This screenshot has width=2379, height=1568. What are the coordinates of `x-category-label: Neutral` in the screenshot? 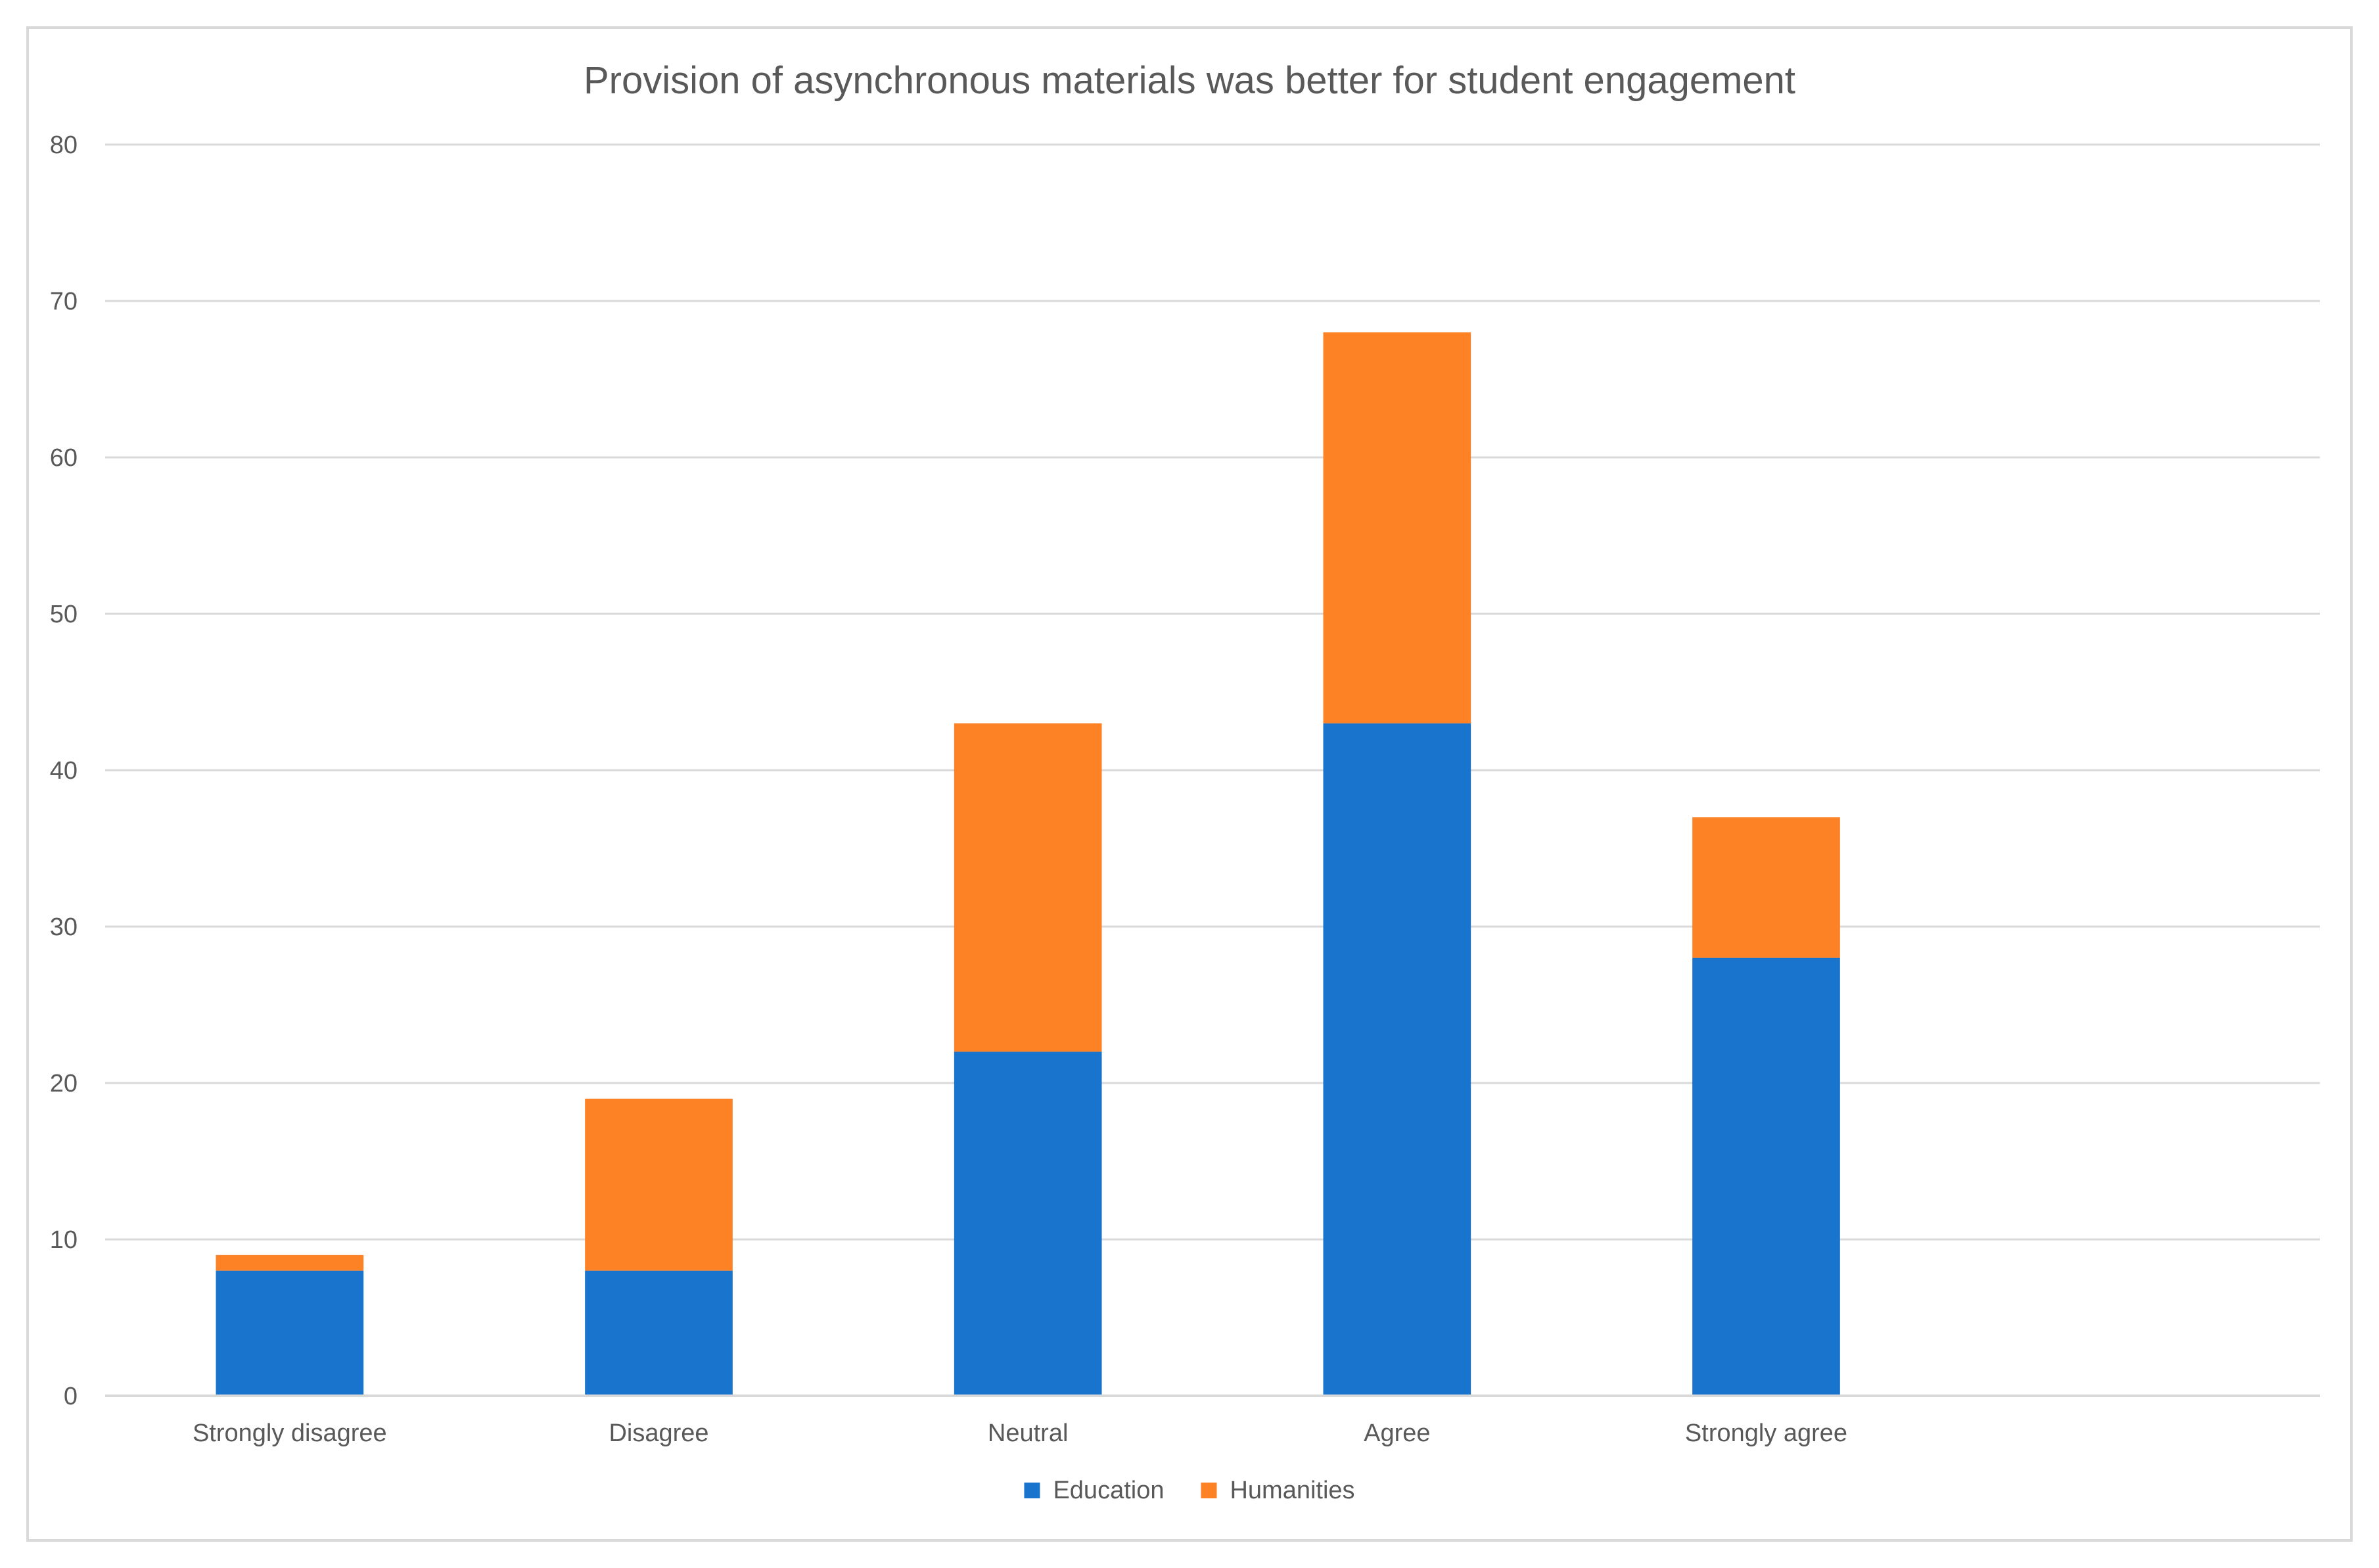 It's located at (1028, 1433).